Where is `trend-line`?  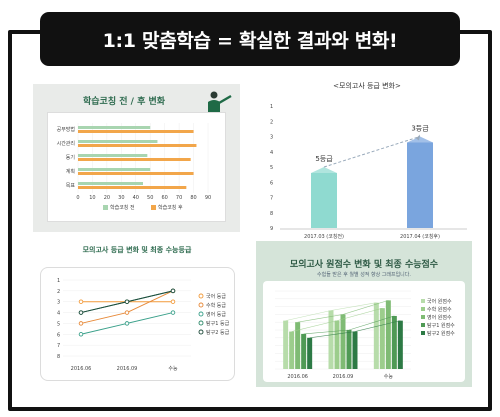
trend-line is located at coordinates (372, 152).